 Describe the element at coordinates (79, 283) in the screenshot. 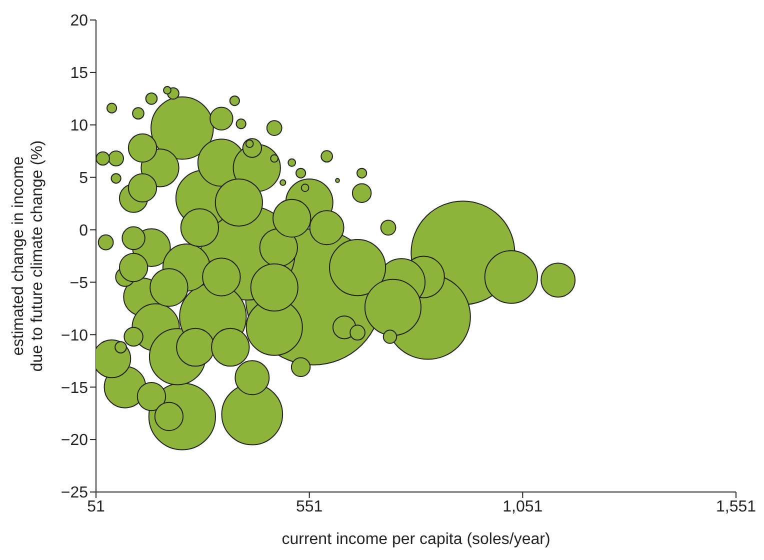

I see `y-tick-label: −5` at that location.